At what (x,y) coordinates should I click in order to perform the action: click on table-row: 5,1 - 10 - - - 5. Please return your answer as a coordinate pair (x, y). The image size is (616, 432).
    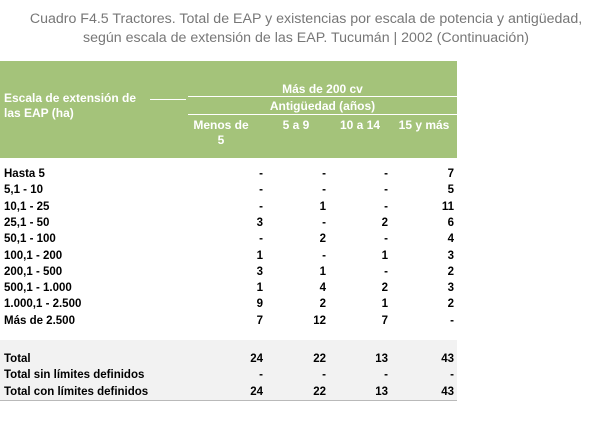
    Looking at the image, I should click on (228, 190).